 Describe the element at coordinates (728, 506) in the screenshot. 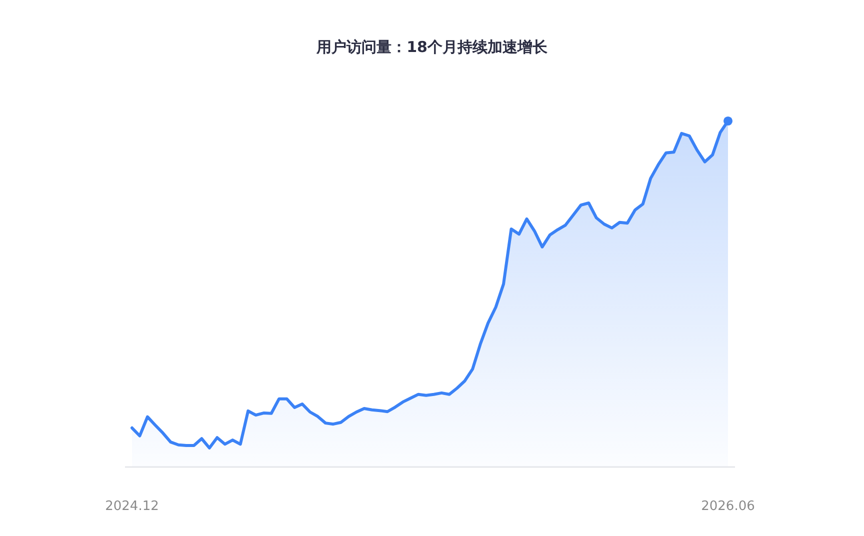

I see `x-tick-label: 2026.06` at that location.